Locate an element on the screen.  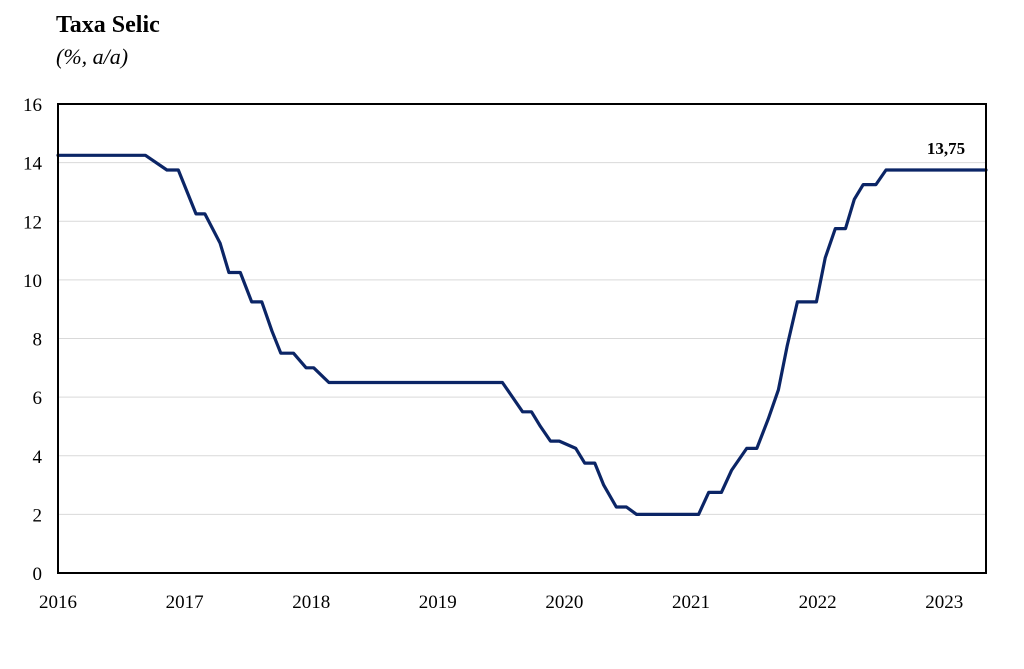
y-tick-label: 12 is located at coordinates (32, 222).